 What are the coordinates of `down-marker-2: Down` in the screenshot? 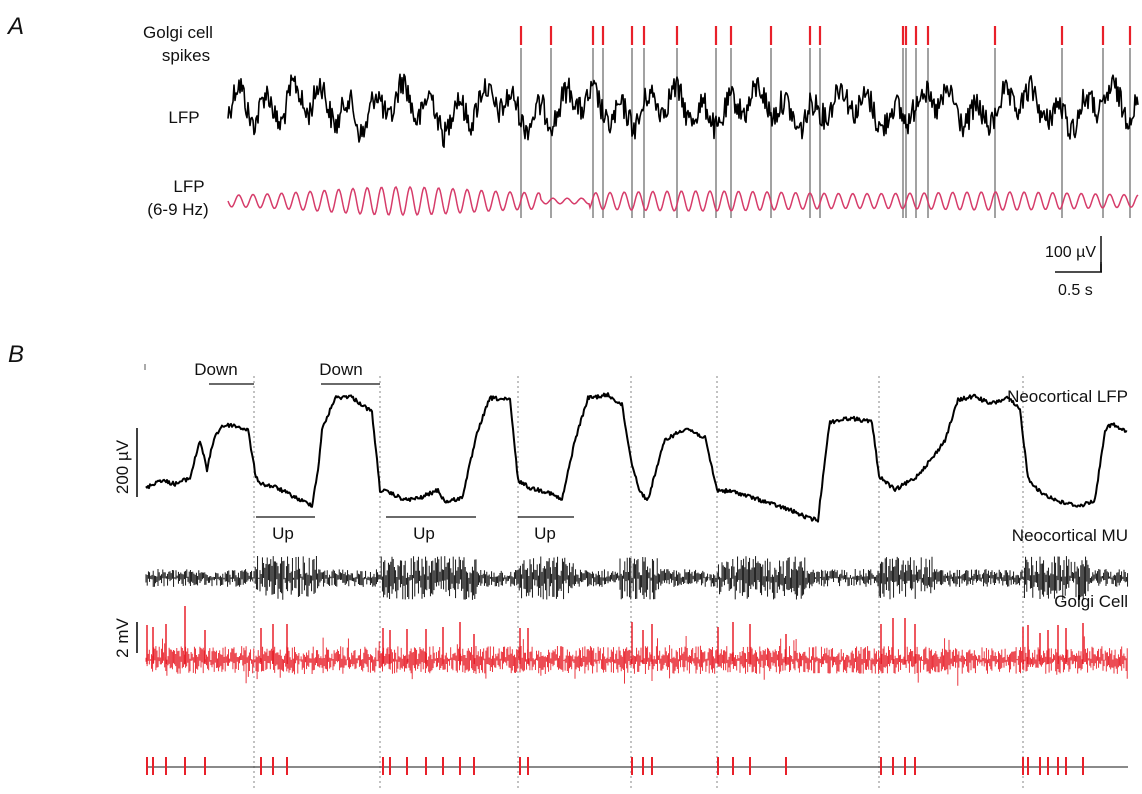 It's located at (349, 372).